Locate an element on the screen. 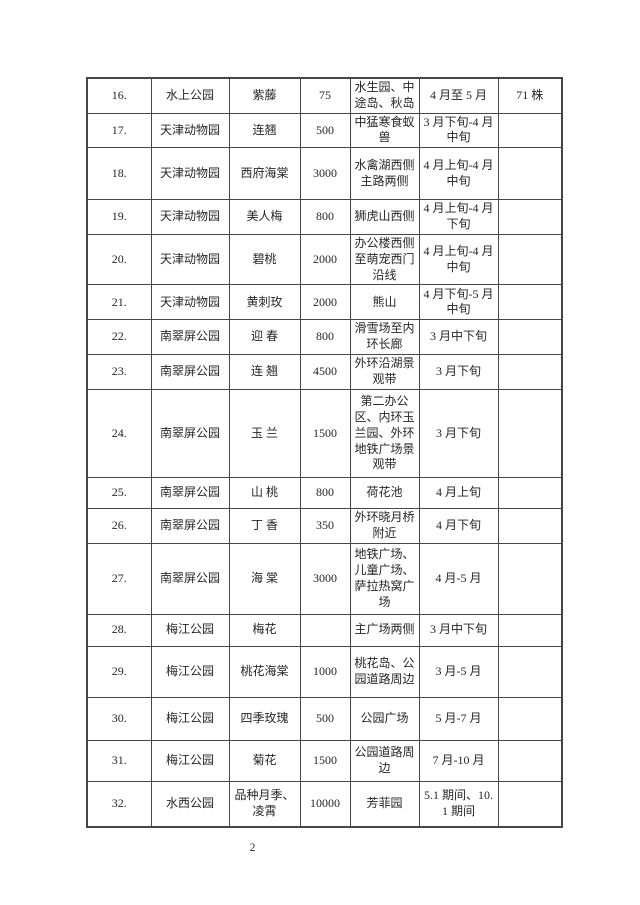 Image resolution: width=640 pixels, height=905 pixels. cell-index: 24. is located at coordinates (119, 434).